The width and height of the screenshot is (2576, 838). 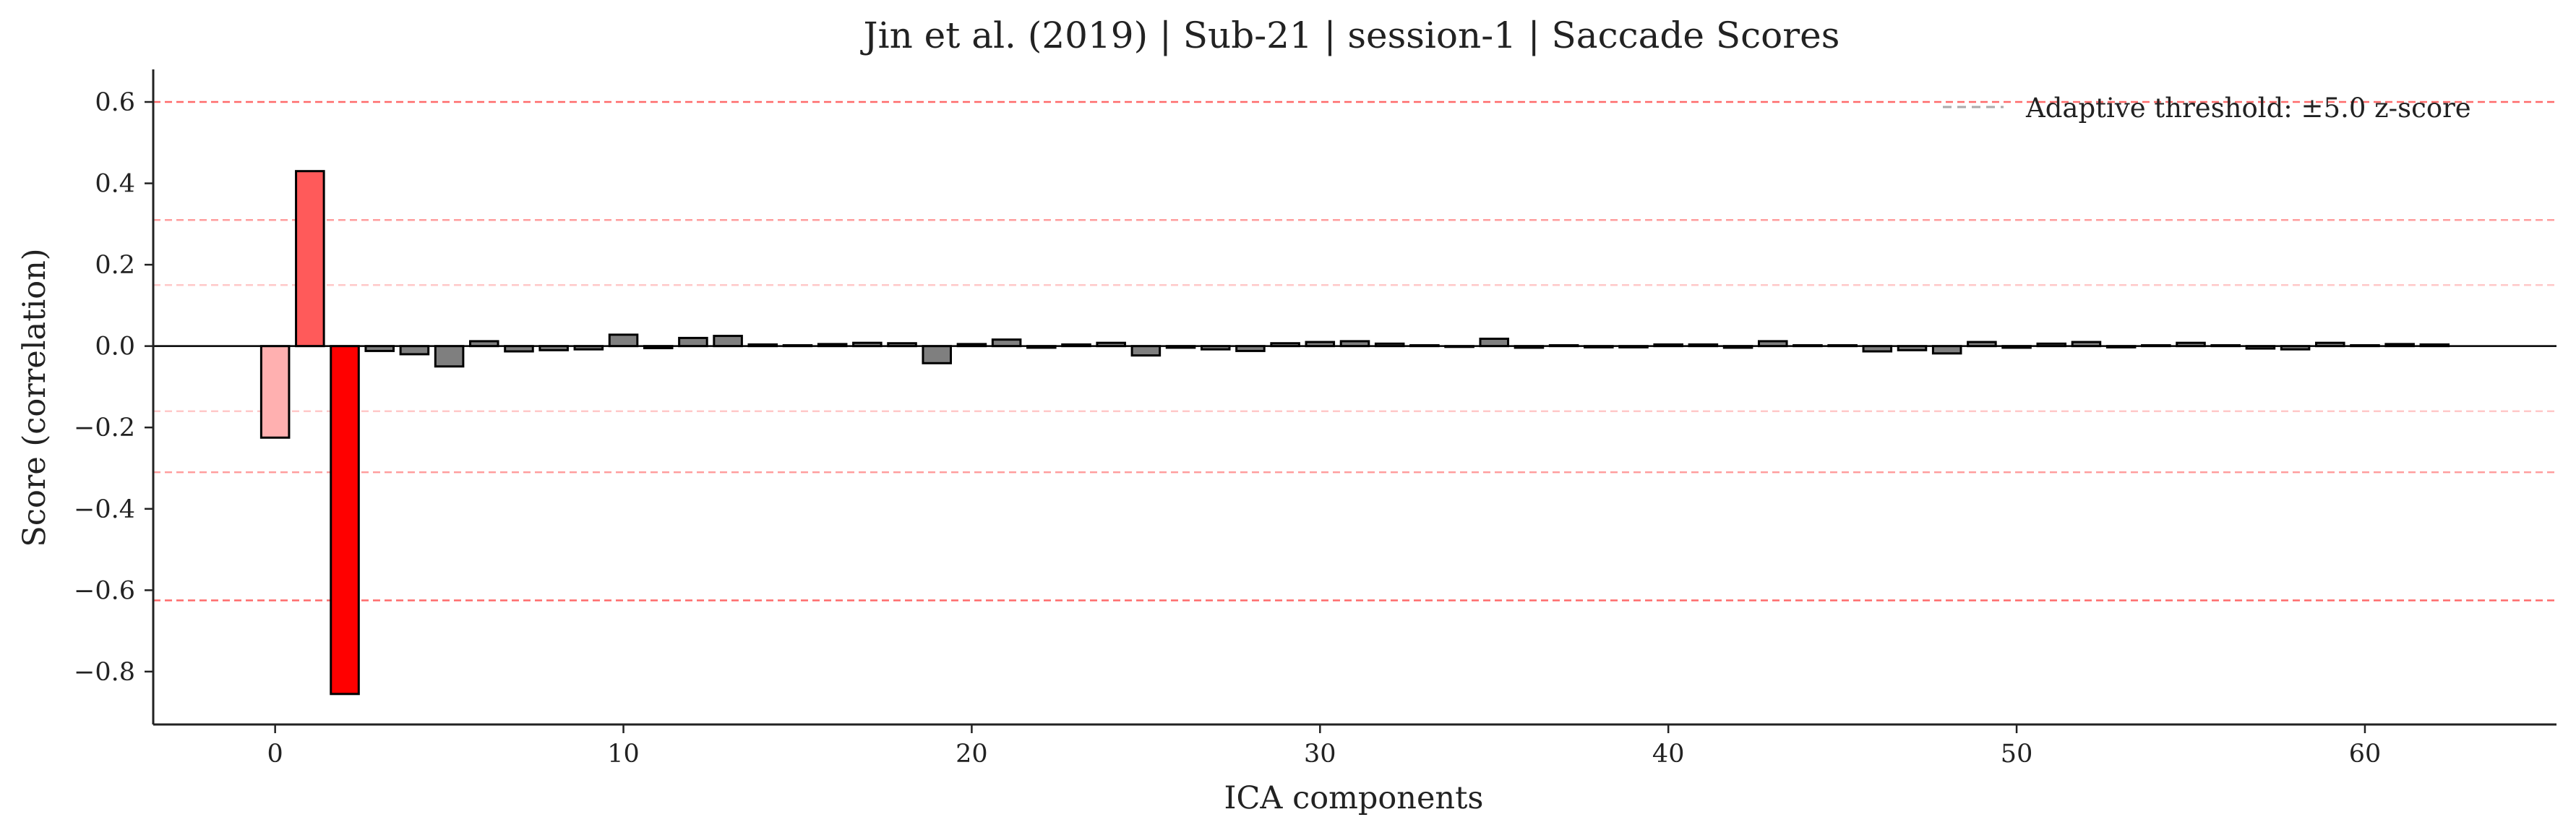 I want to click on y-tick-label-2: 0.2, so click(x=115, y=265).